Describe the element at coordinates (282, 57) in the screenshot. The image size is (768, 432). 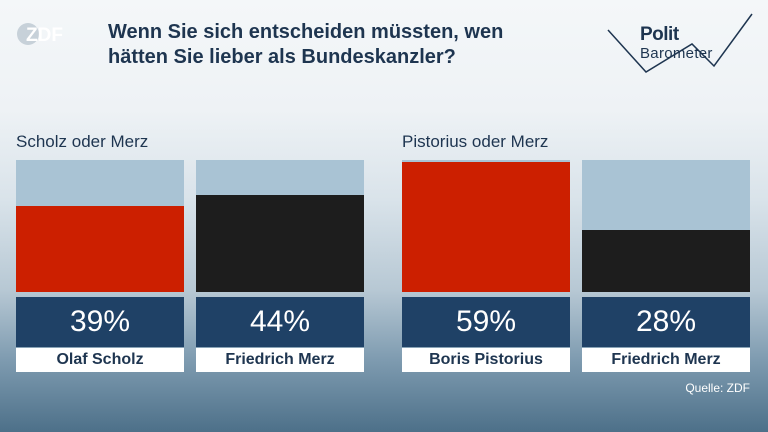
I see `title-line-2: hätten Sie lieber als Bundeskanzler?` at that location.